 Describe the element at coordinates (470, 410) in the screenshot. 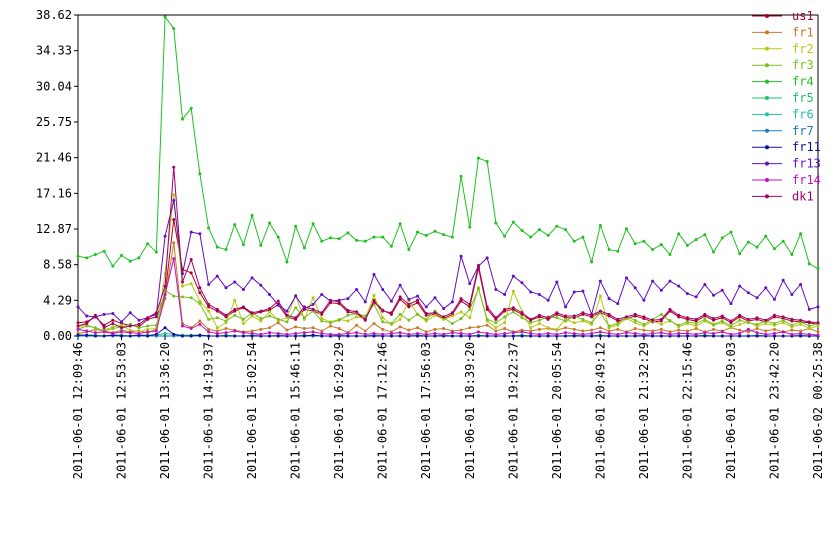

I see `x-tick-label: 2011-06-01 18:39:20` at that location.